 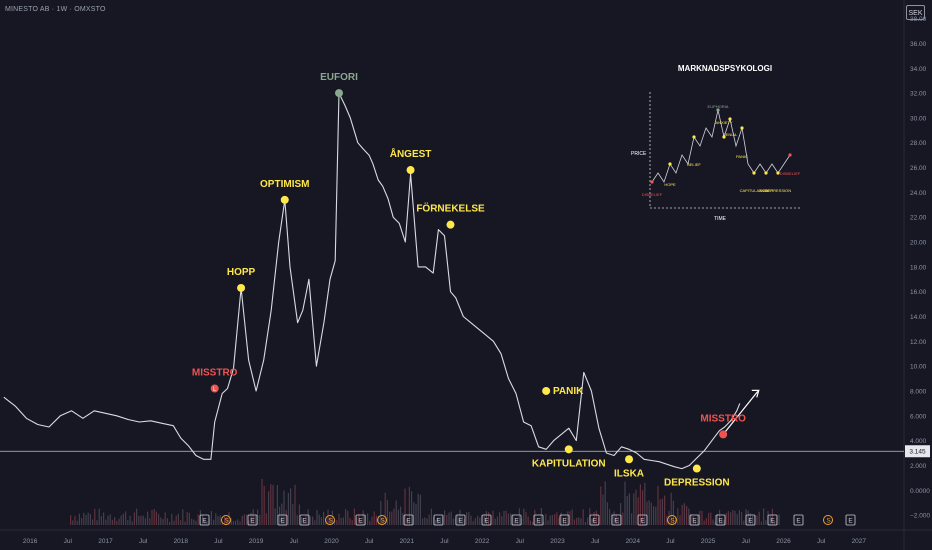 What do you see at coordinates (670, 184) in the screenshot?
I see `inset-stage-label: HOPE` at bounding box center [670, 184].